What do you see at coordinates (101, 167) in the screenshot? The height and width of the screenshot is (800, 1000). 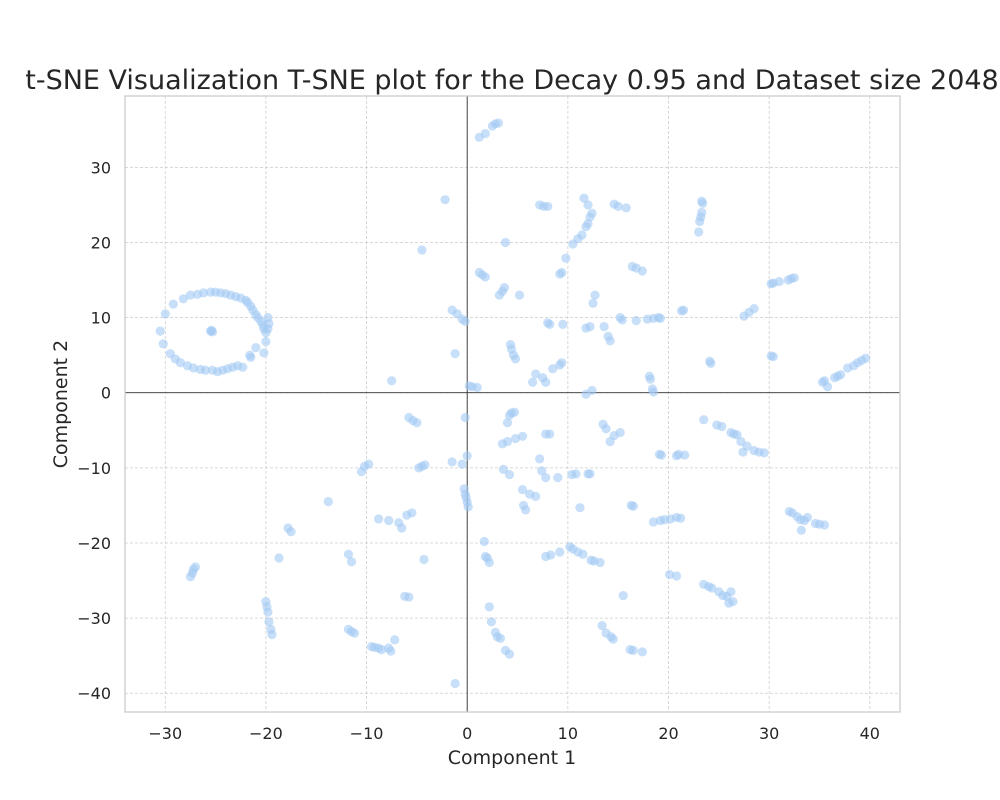 I see `y-tick-label: 30` at bounding box center [101, 167].